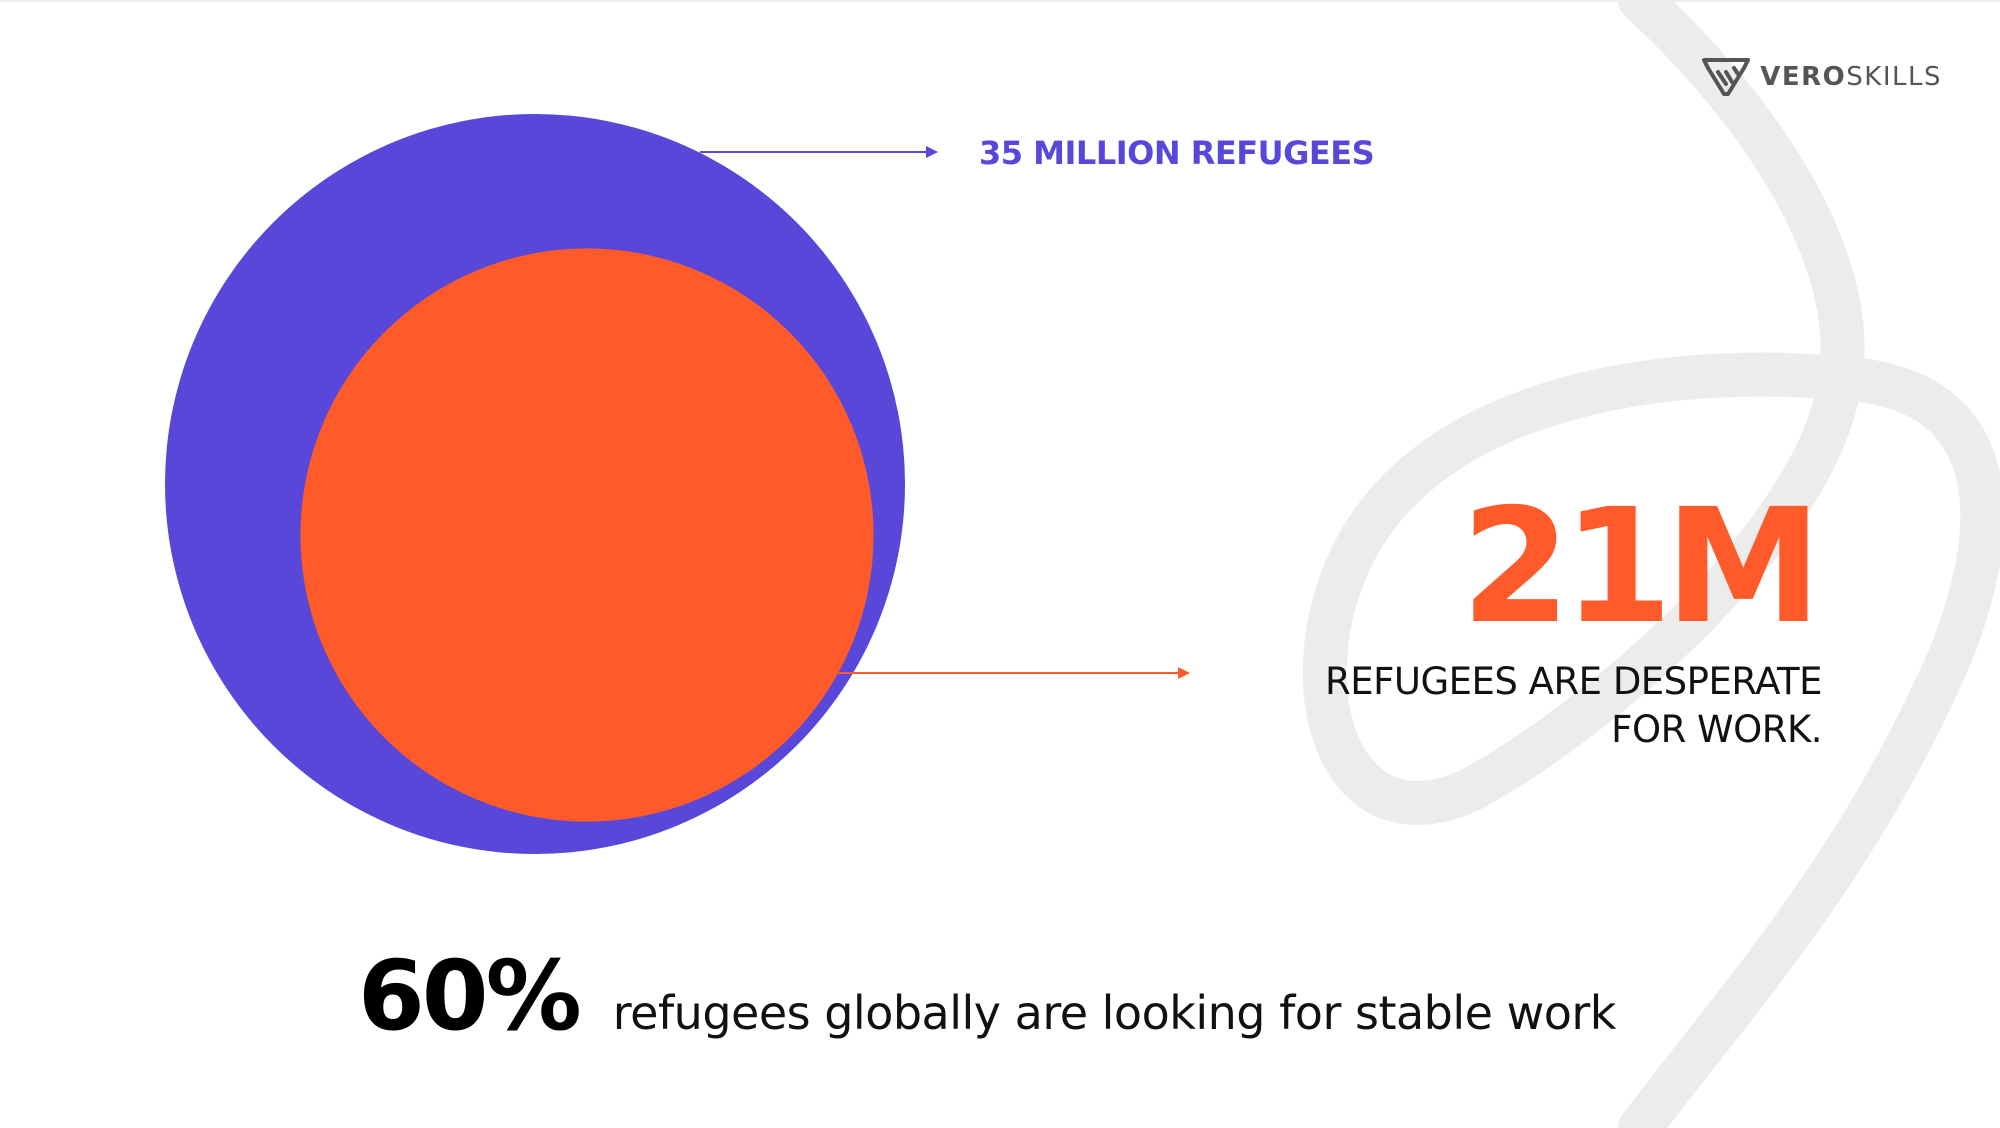 This screenshot has width=2000, height=1128. What do you see at coordinates (819, 152) in the screenshot?
I see `arrow-total` at bounding box center [819, 152].